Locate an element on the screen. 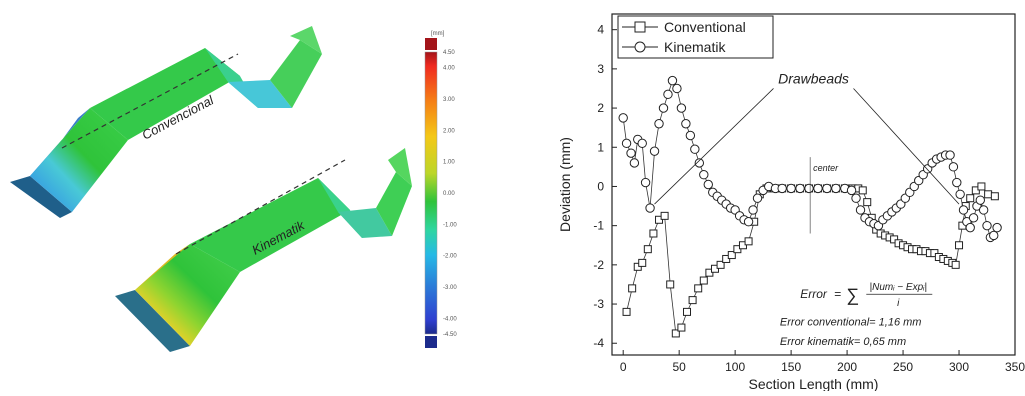  x-tick-label: 350 is located at coordinates (1015, 367).